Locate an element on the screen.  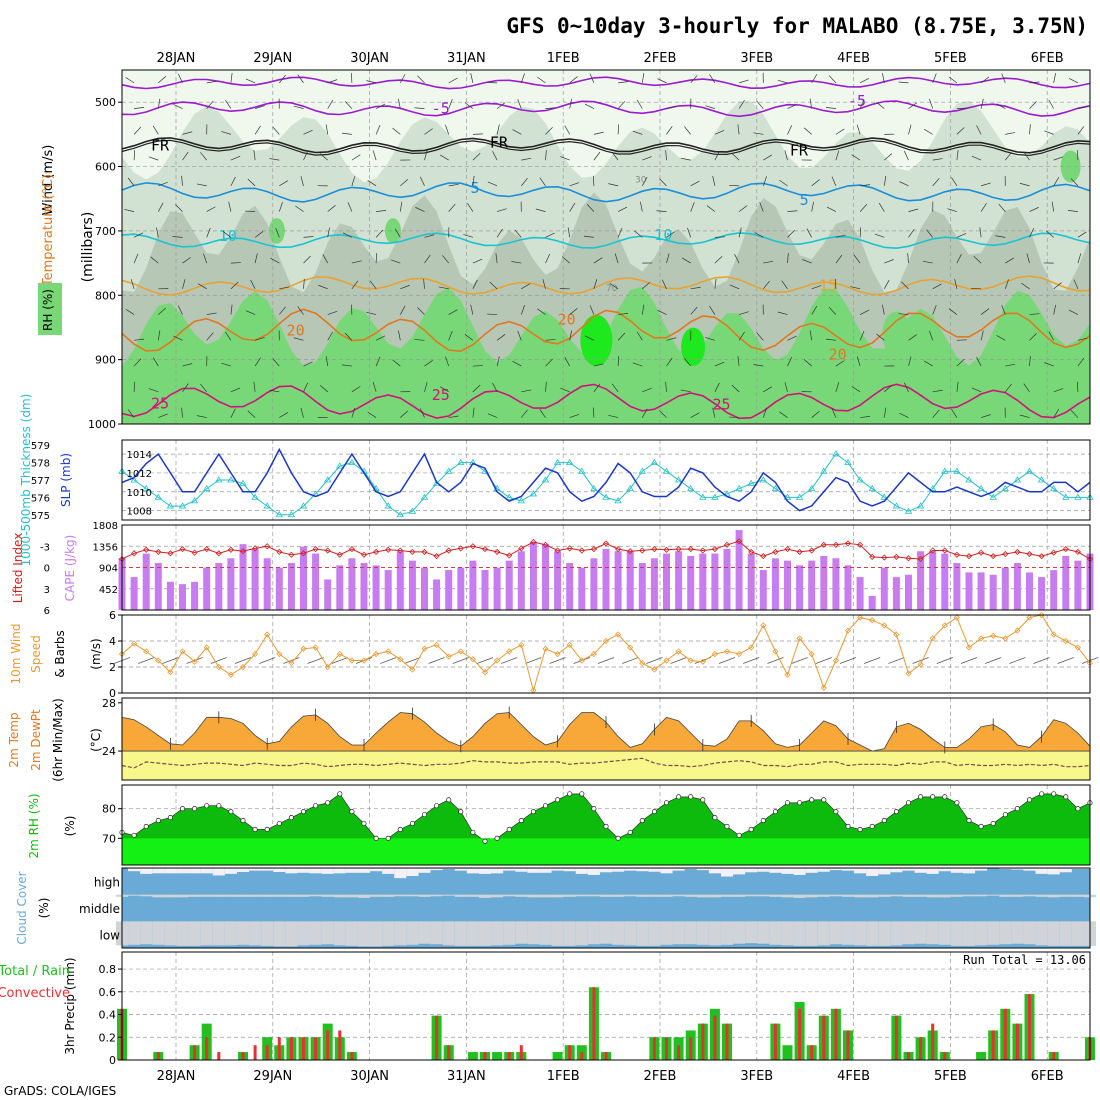
x-label-bottom: 6FEB is located at coordinates (1047, 1076).